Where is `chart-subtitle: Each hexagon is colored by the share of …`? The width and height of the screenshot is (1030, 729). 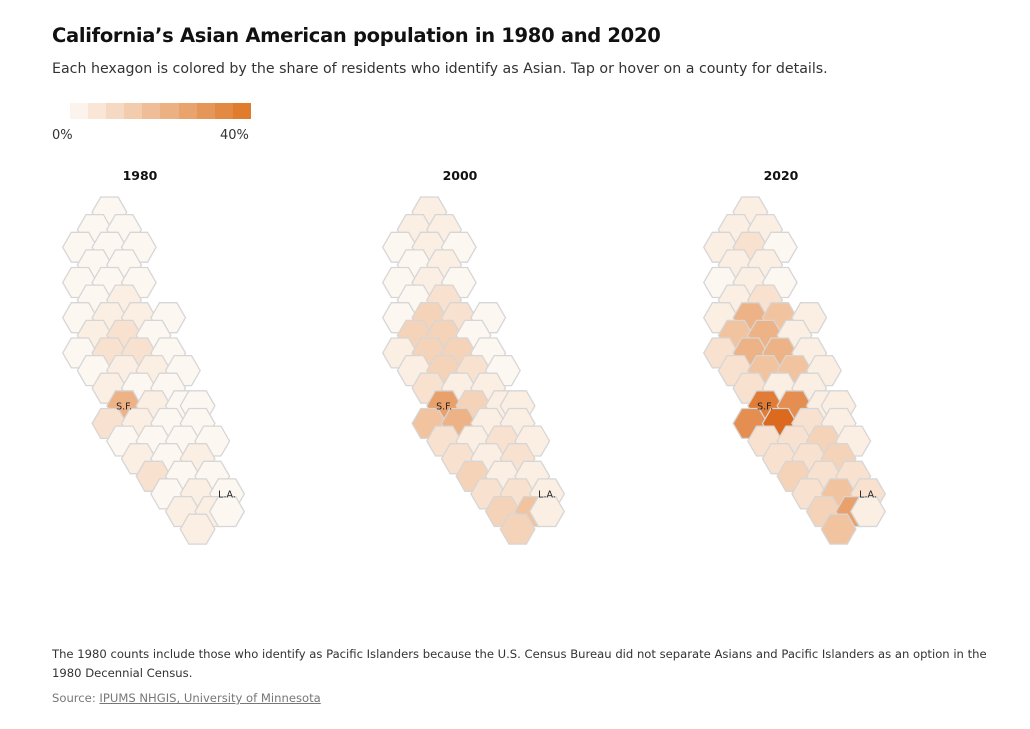 chart-subtitle: Each hexagon is colored by the share of … is located at coordinates (440, 69).